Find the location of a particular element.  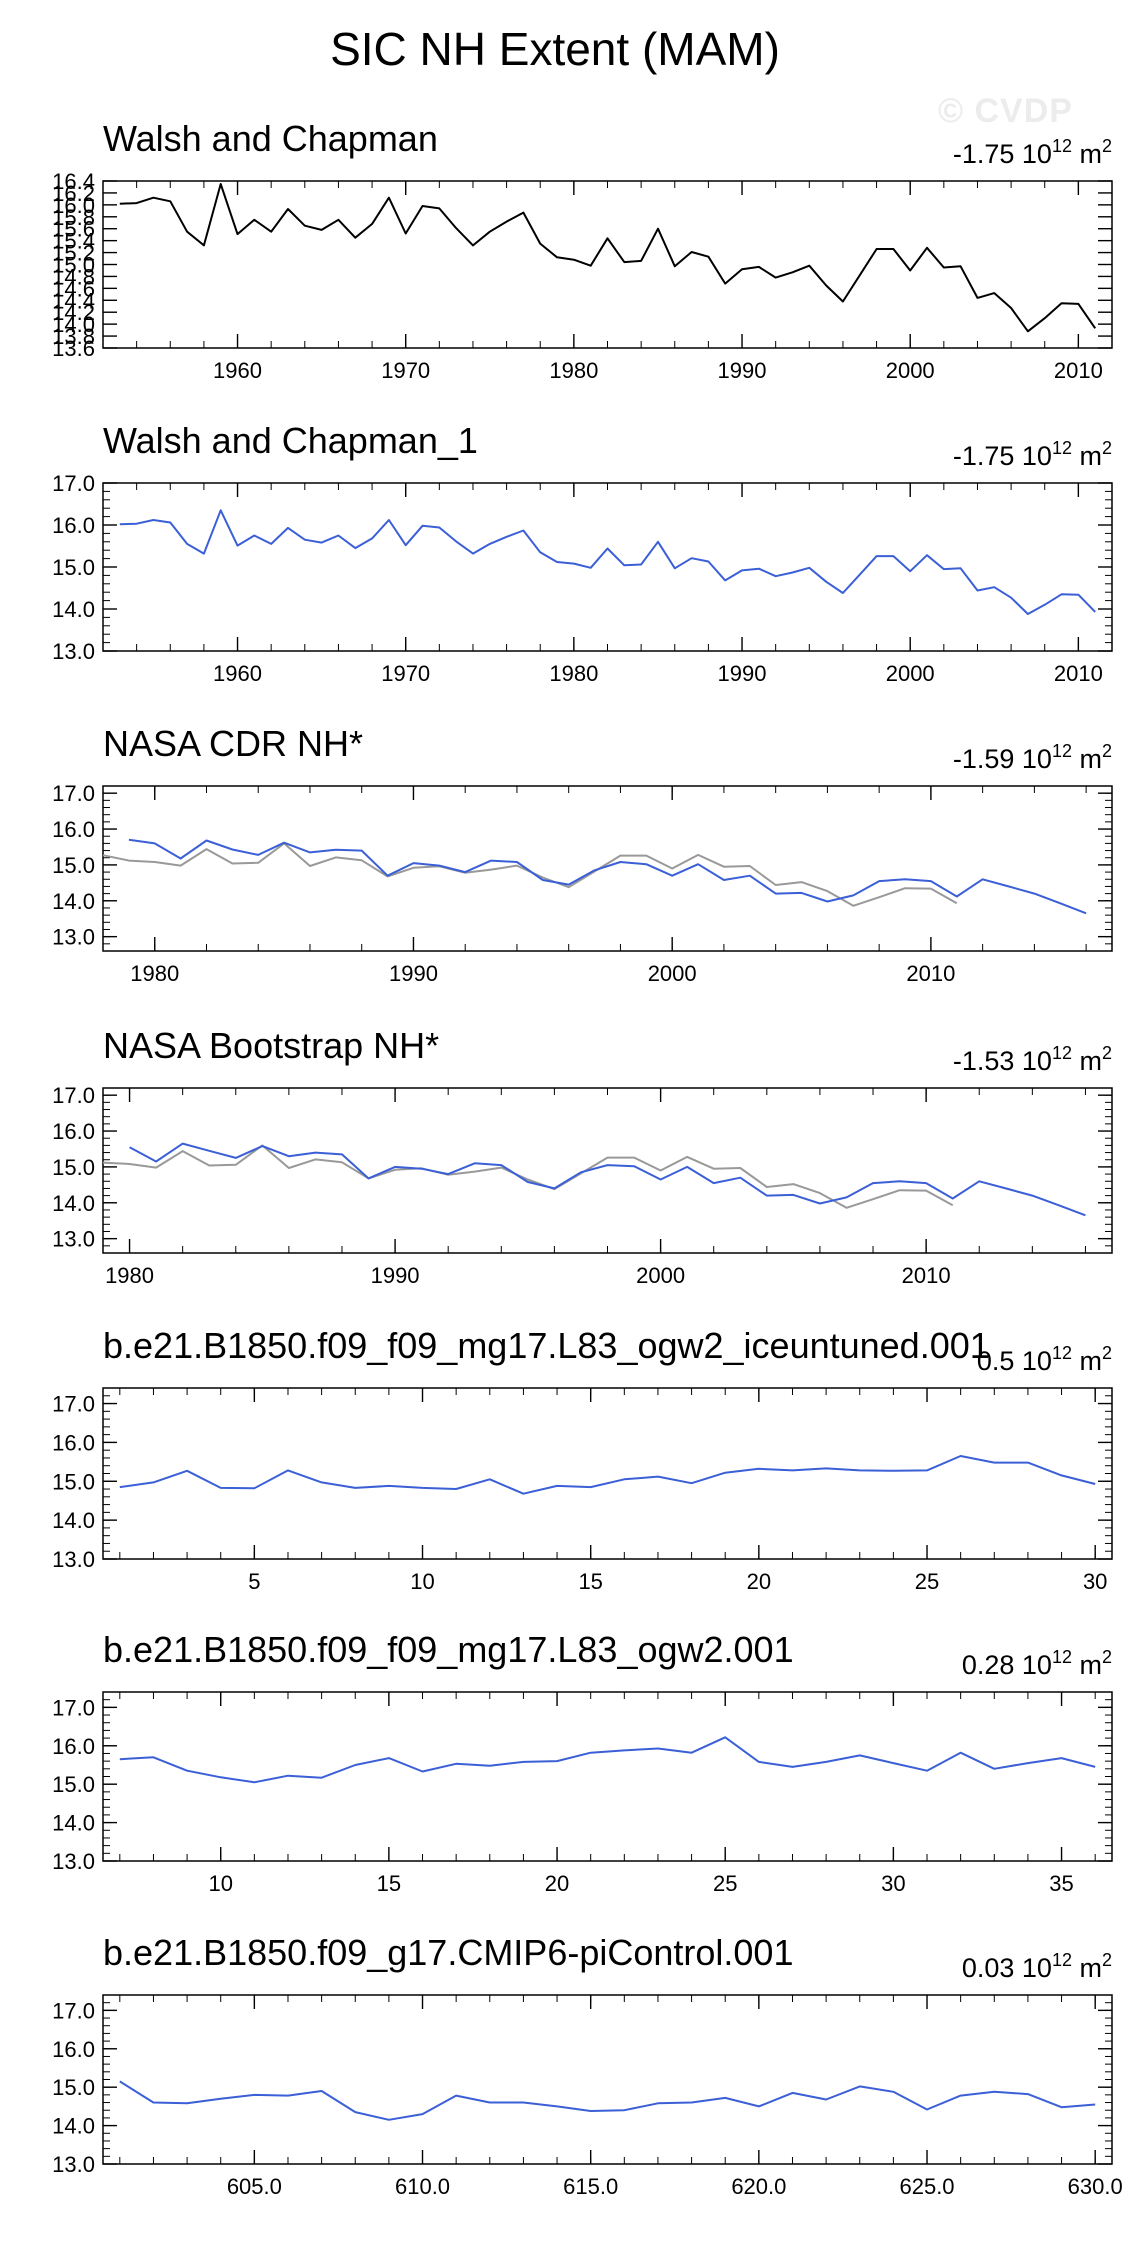

x-tick-label: 5 is located at coordinates (254, 1581).